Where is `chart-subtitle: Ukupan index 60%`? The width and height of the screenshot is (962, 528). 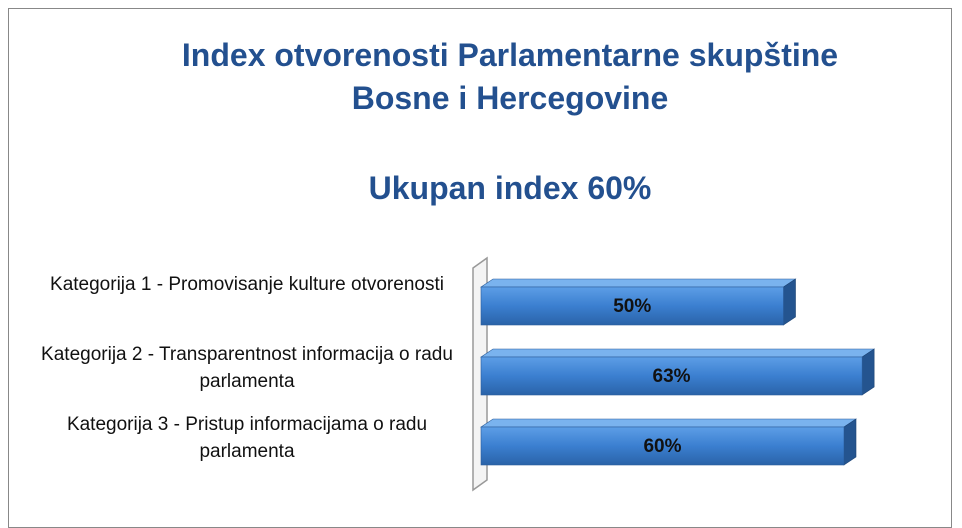
chart-subtitle: Ukupan index 60% is located at coordinates (510, 188).